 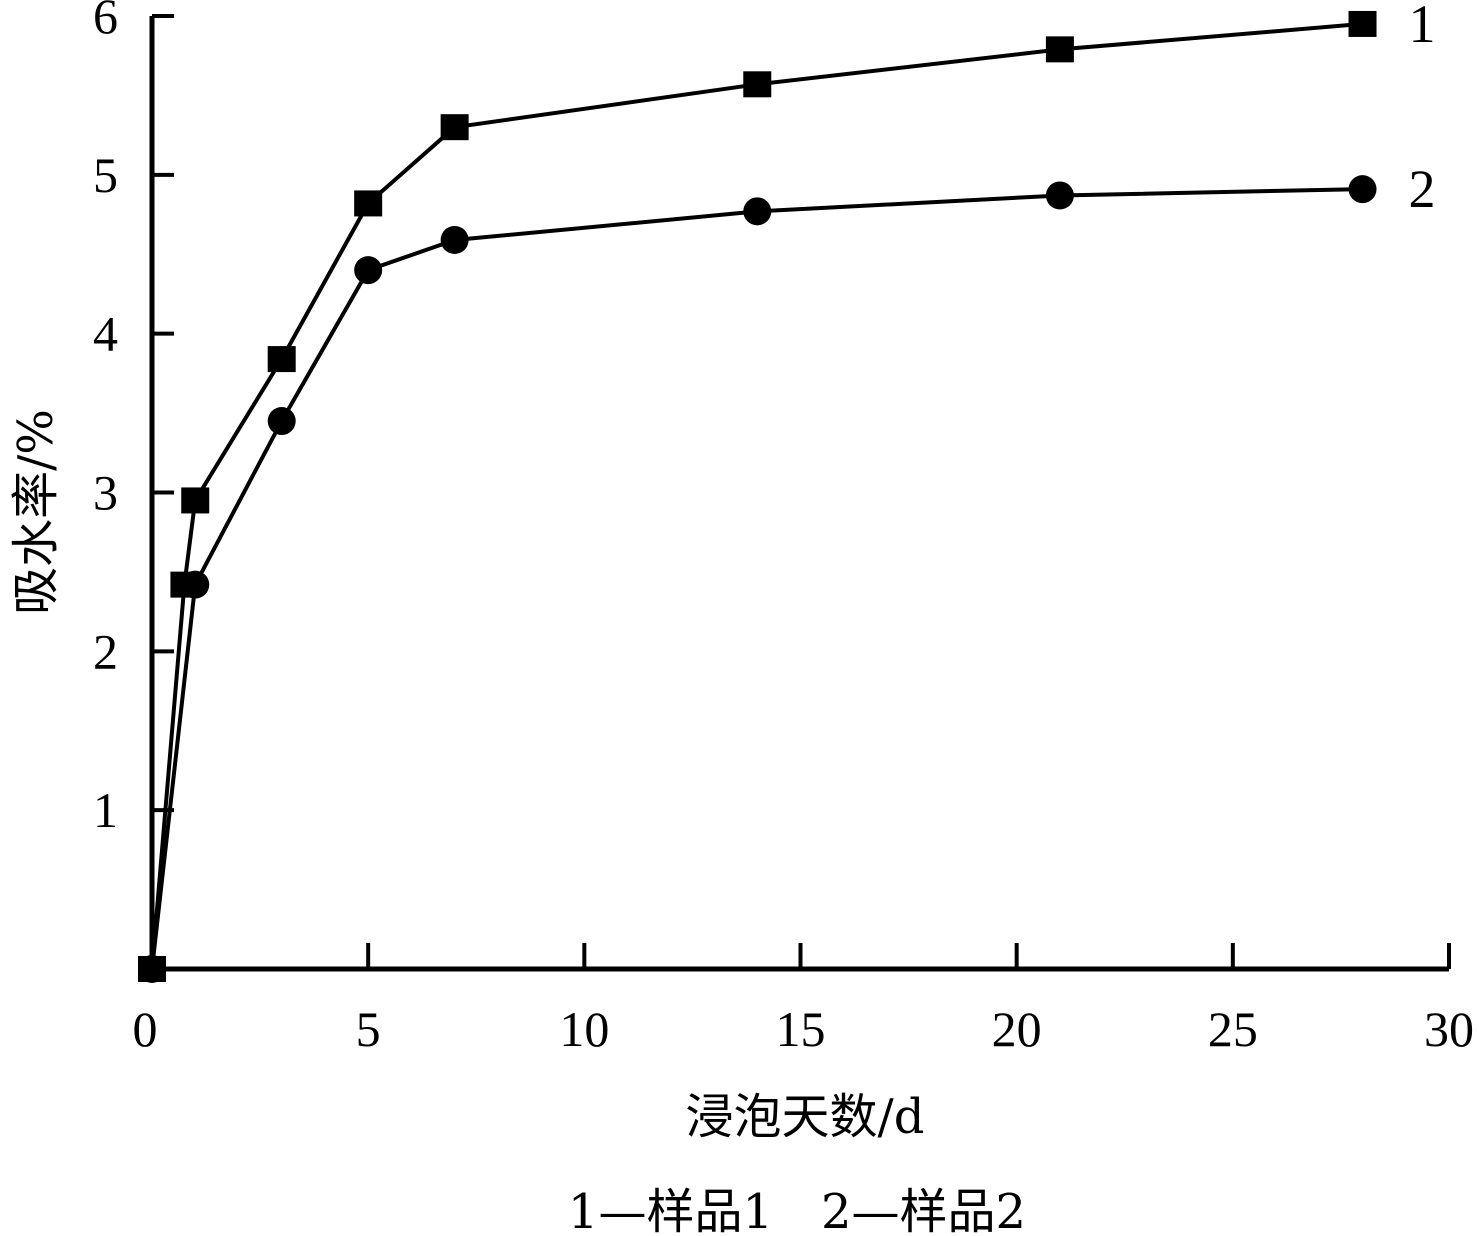 What do you see at coordinates (1422, 189) in the screenshot?
I see `series-2-end-label: 2` at bounding box center [1422, 189].